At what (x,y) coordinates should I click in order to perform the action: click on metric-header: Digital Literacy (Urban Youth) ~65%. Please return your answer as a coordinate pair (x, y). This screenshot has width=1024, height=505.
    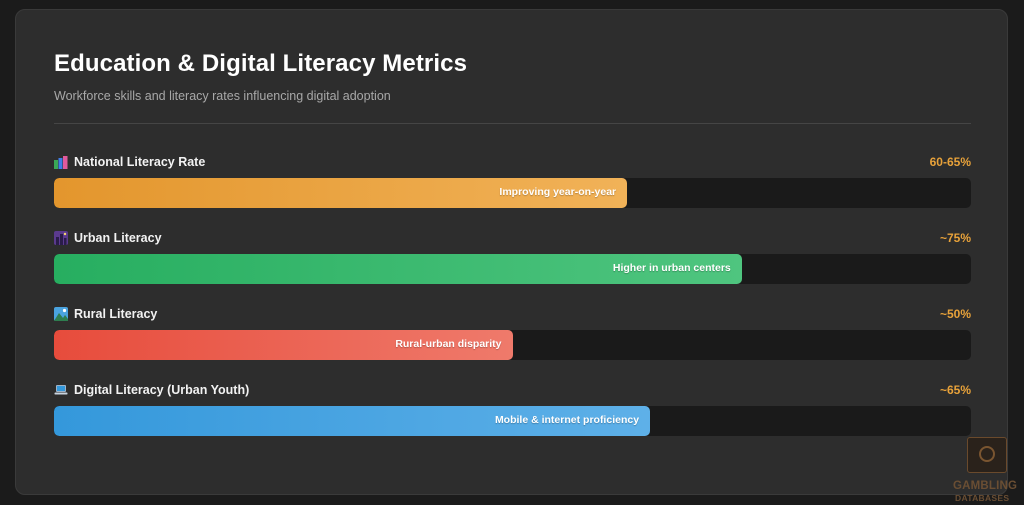
    Looking at the image, I should click on (512, 394).